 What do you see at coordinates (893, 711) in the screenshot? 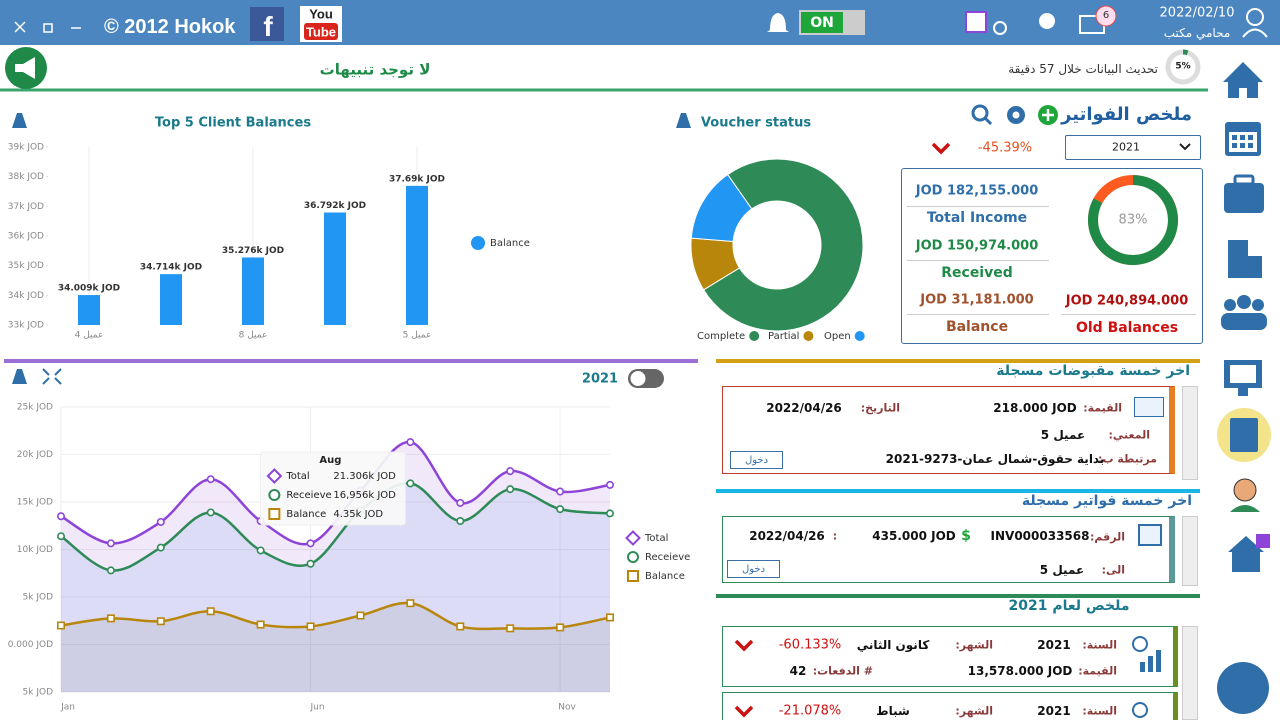
I see `month: شباط` at bounding box center [893, 711].